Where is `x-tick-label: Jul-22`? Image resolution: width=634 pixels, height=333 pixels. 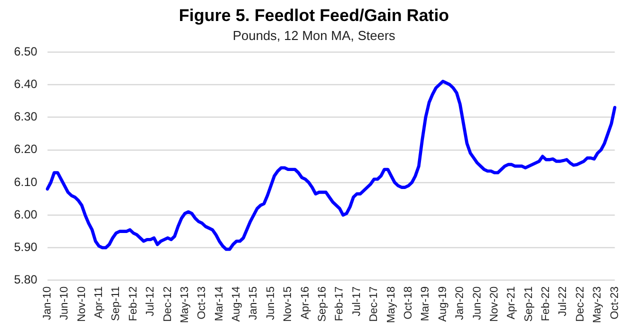 x-tick-label: Jul-22 is located at coordinates (563, 301).